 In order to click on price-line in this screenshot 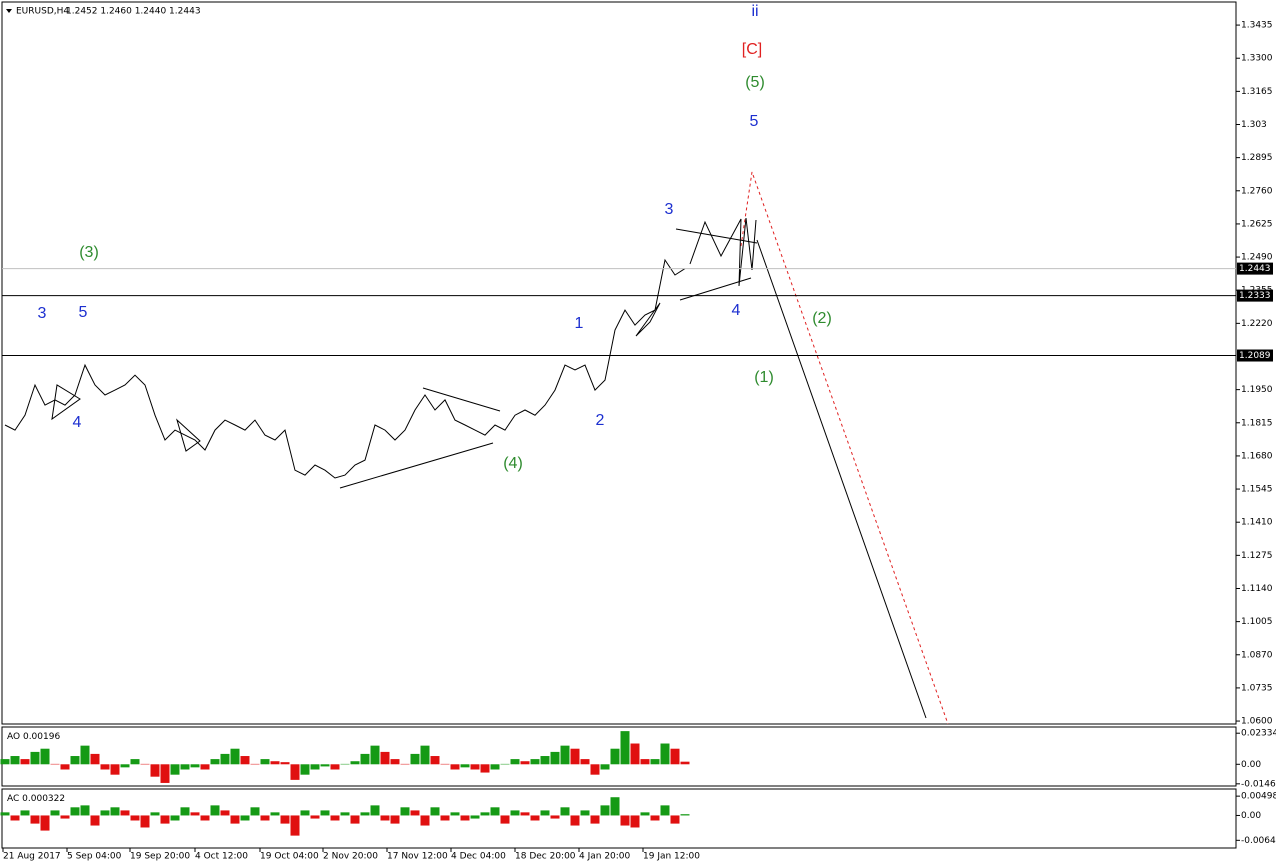, I will do `click(345, 368)`.